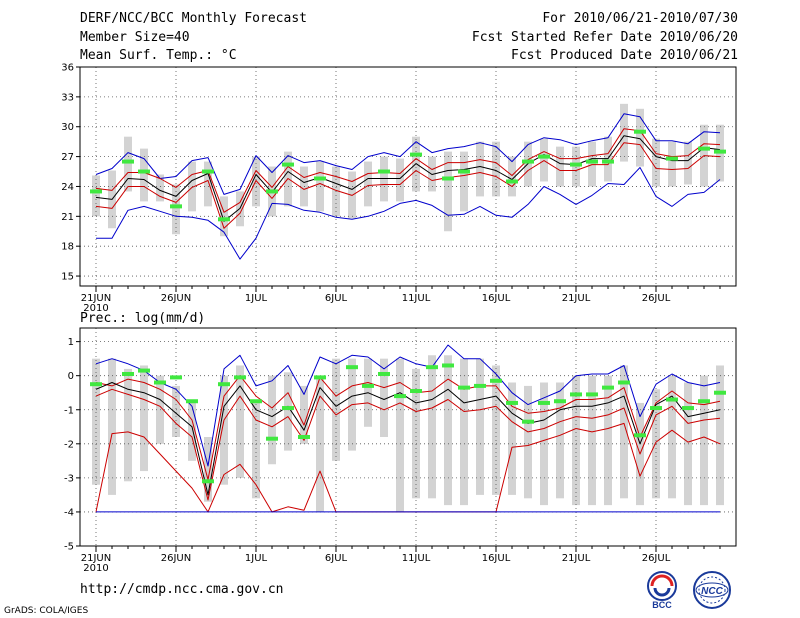 This screenshot has height=618, width=800. Describe the element at coordinates (176, 298) in the screenshot. I see `temp-xtick-label: 26JUN` at that location.